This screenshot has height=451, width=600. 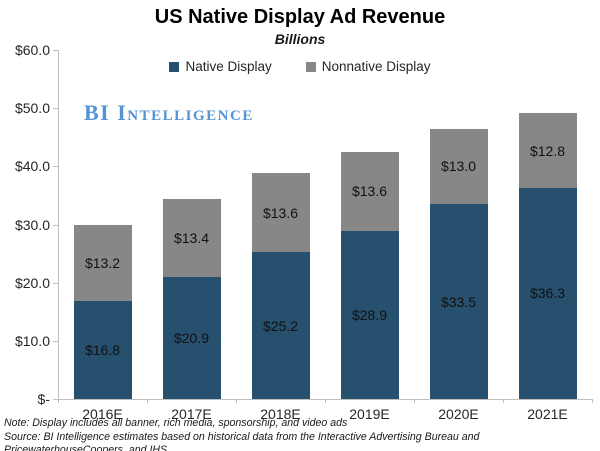 I want to click on bar-value-label-native: $20.9, so click(x=191, y=338).